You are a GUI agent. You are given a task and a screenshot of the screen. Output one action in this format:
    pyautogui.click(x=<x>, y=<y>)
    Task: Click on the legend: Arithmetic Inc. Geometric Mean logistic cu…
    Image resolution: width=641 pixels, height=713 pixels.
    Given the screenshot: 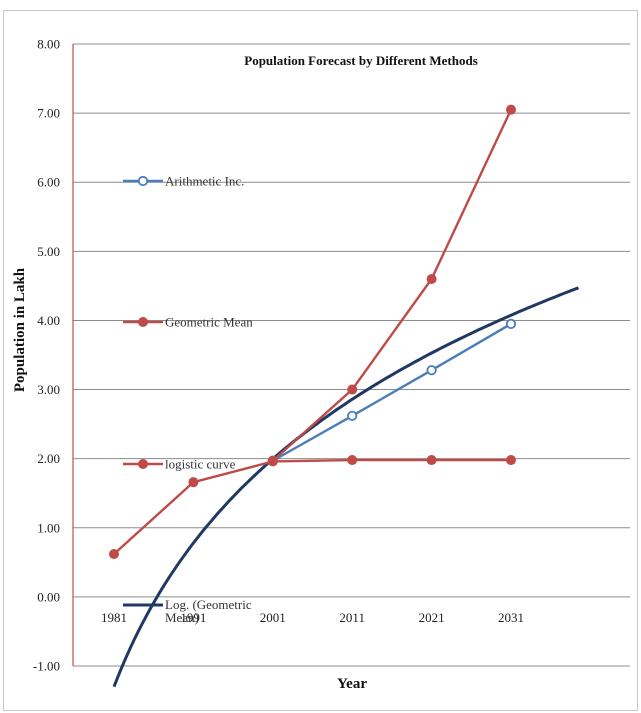 What is the action you would take?
    pyautogui.click(x=188, y=399)
    